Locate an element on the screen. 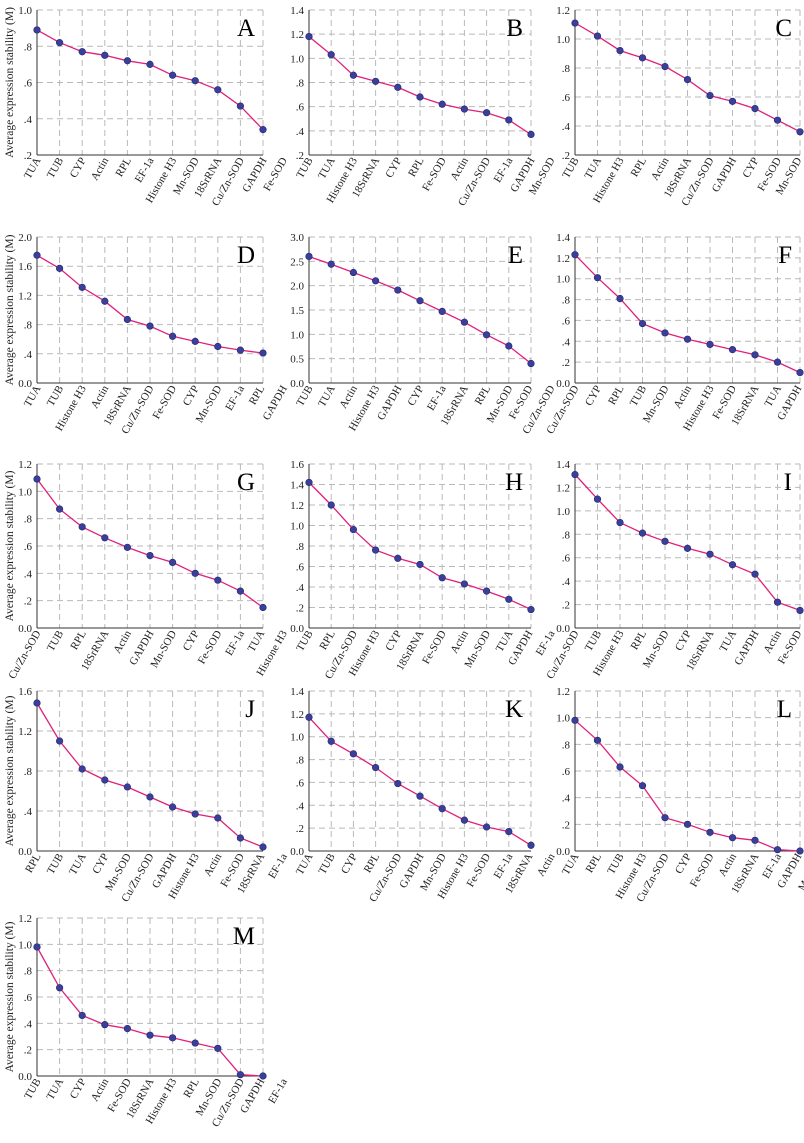  panel-e-ytick-label: 1.0 is located at coordinates (297, 335).